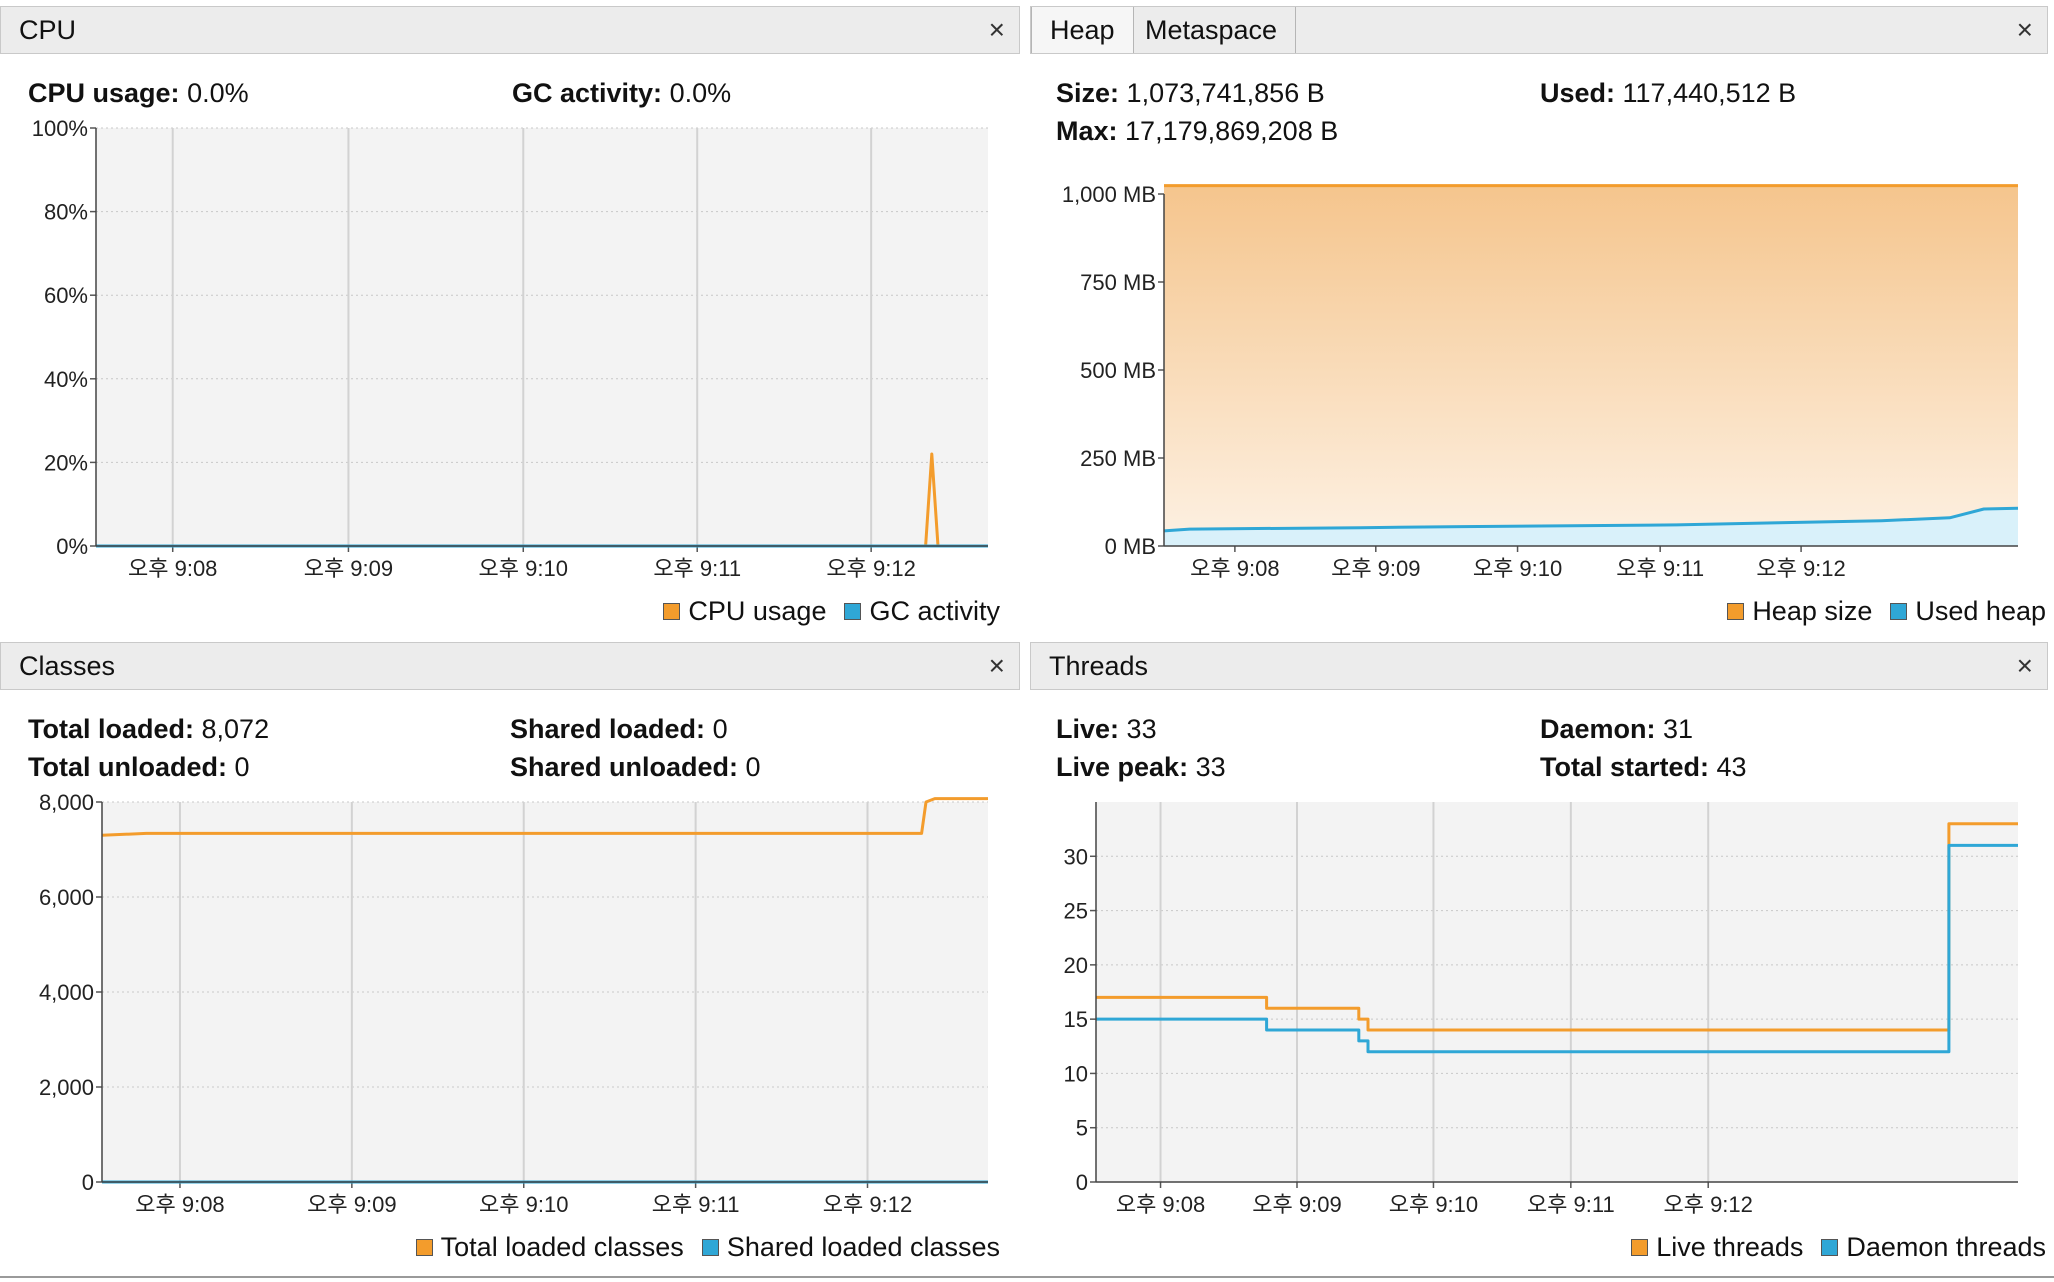 This screenshot has height=1282, width=2054. What do you see at coordinates (1130, 546) in the screenshot?
I see `y-tick-label: 0 MB` at bounding box center [1130, 546].